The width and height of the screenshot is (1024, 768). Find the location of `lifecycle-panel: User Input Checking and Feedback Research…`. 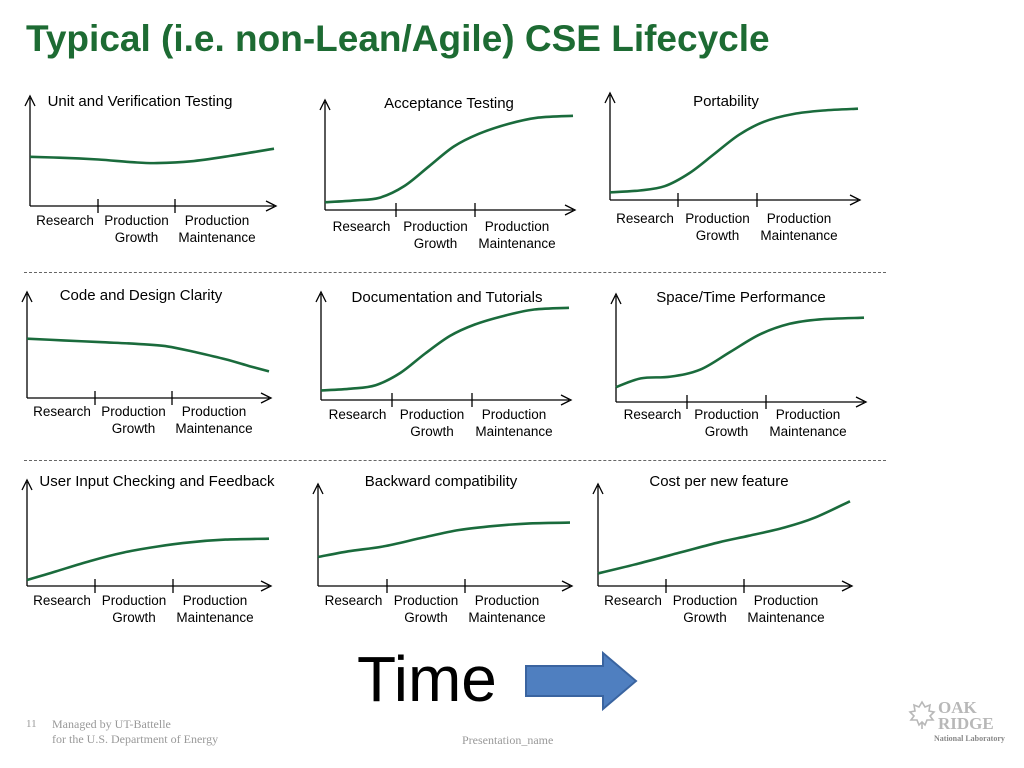

lifecycle-panel: User Input Checking and Feedback Research… is located at coordinates (148, 549).